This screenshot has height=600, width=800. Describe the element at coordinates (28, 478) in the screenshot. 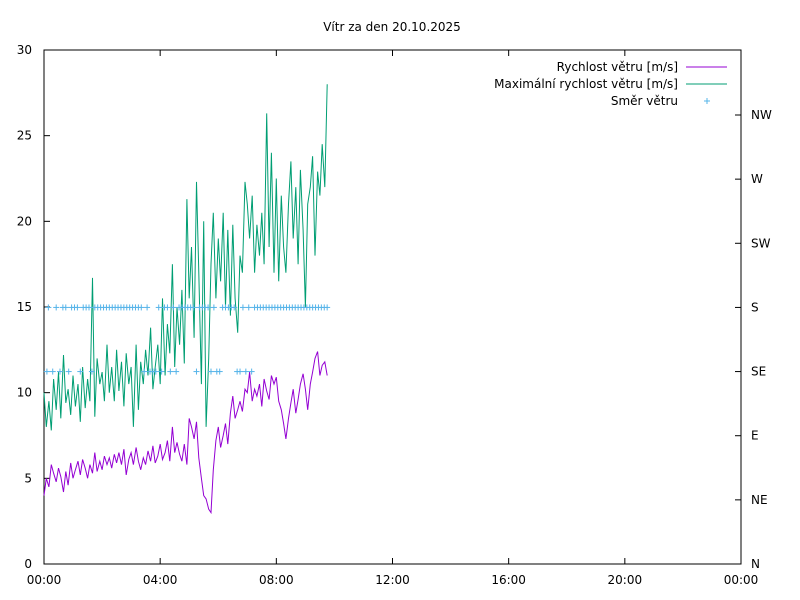

I see `y-tick-label: 5` at that location.